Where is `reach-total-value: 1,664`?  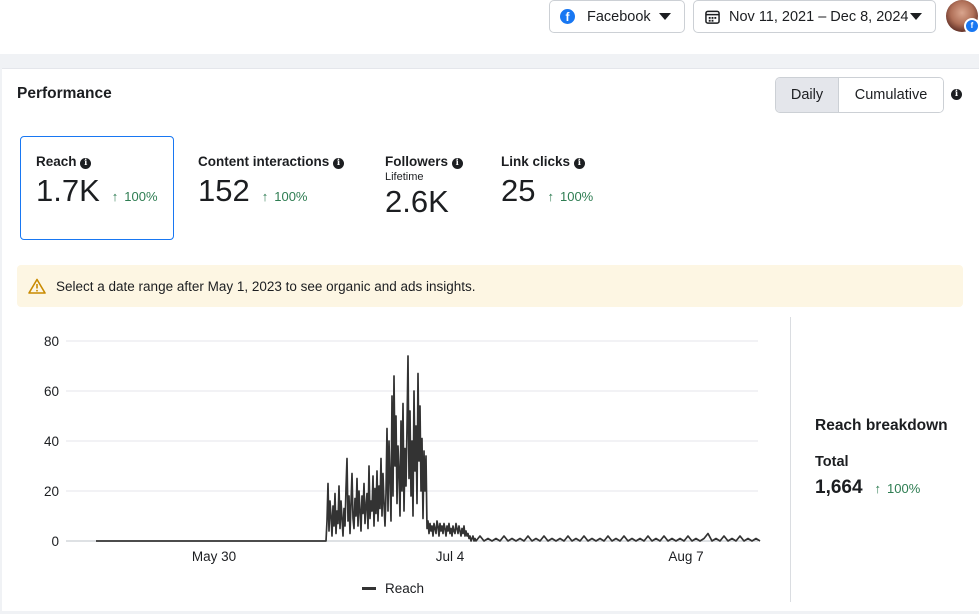
reach-total-value: 1,664 is located at coordinates (839, 487).